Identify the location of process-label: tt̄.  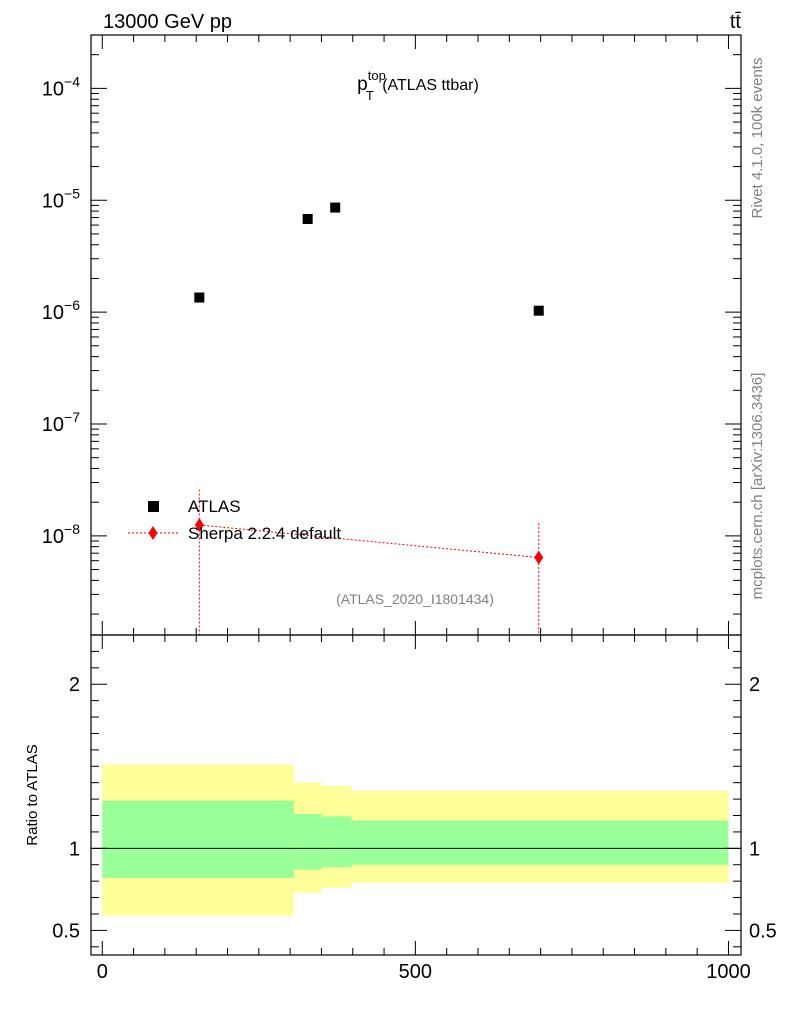
(736, 22).